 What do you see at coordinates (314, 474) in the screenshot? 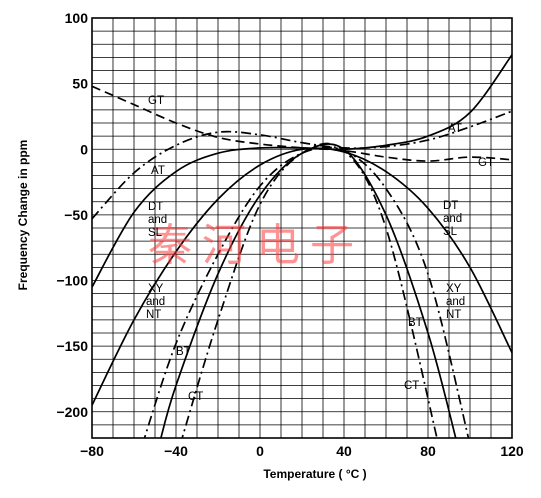
I see `x-axis-label: Temperature ( °C )` at bounding box center [314, 474].